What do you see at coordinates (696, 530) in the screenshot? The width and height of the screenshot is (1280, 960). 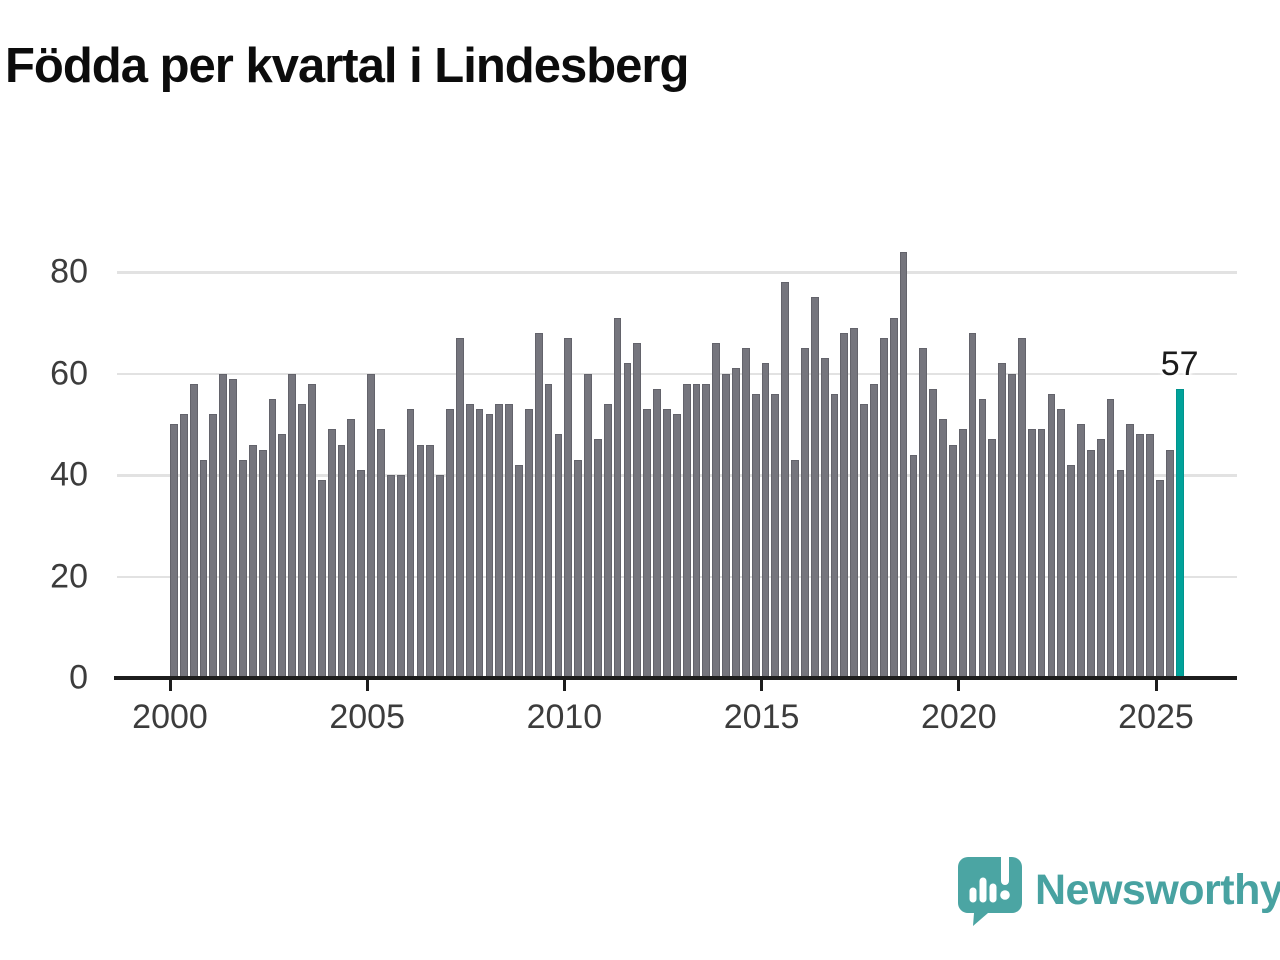 I see `bar-2013-q2` at bounding box center [696, 530].